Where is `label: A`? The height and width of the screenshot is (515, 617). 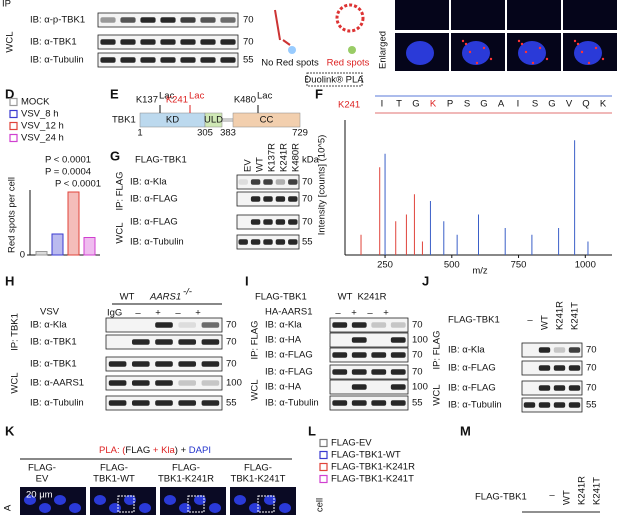
label: A is located at coordinates (8, 507).